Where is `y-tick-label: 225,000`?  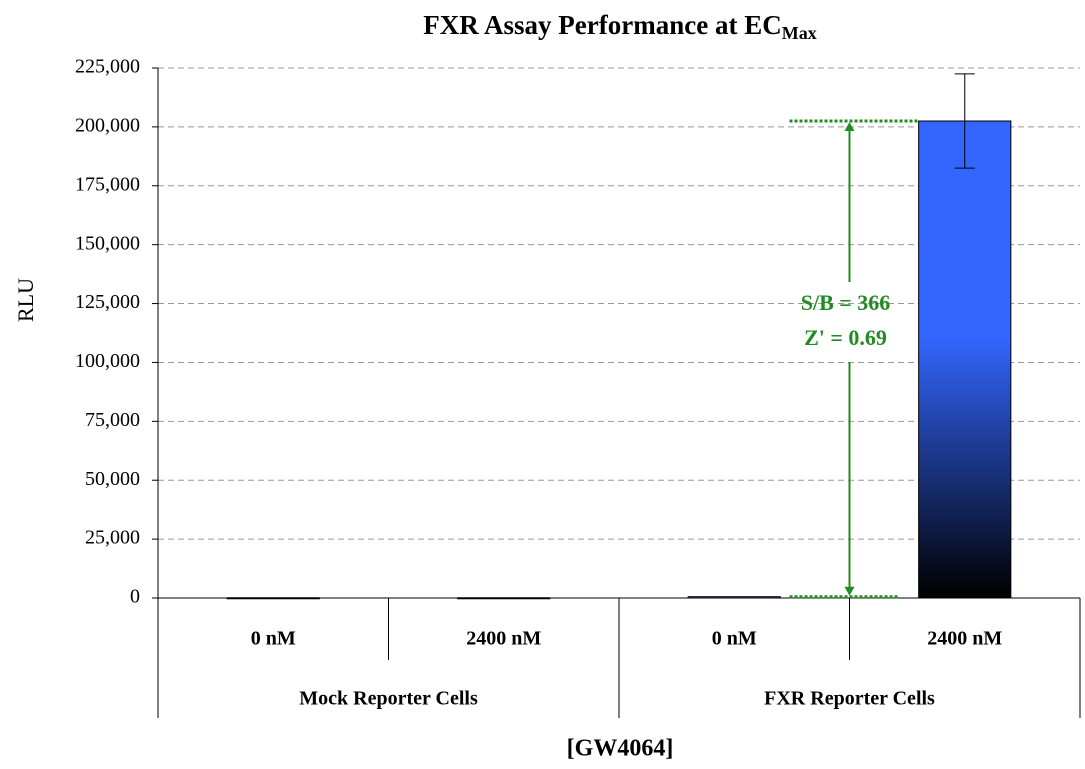
y-tick-label: 225,000 is located at coordinates (107, 67).